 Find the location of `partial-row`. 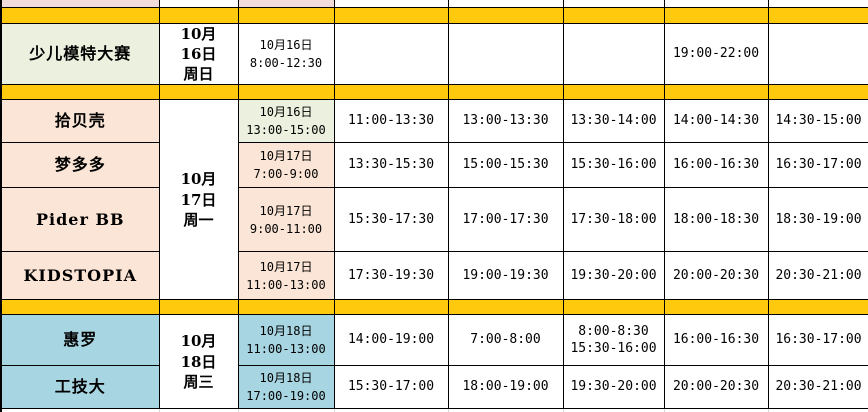

partial-row is located at coordinates (434, 4).